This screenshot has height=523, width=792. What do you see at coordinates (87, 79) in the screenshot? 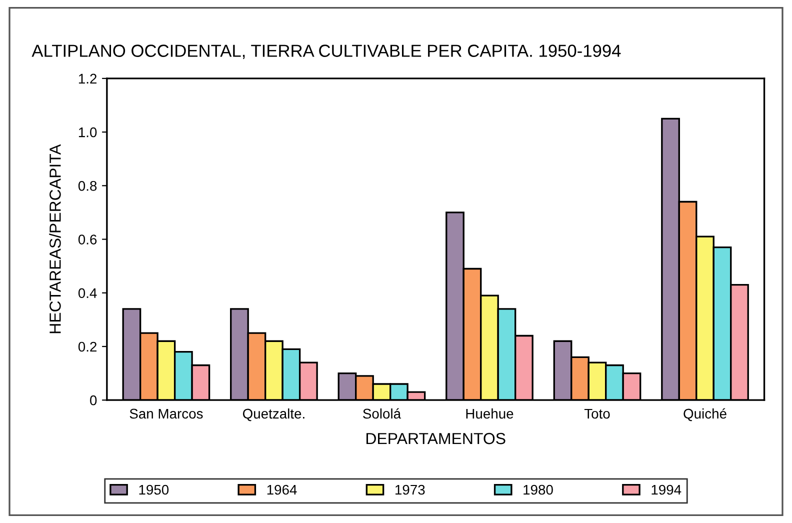
I see `y-tick-label: 1.2` at bounding box center [87, 79].